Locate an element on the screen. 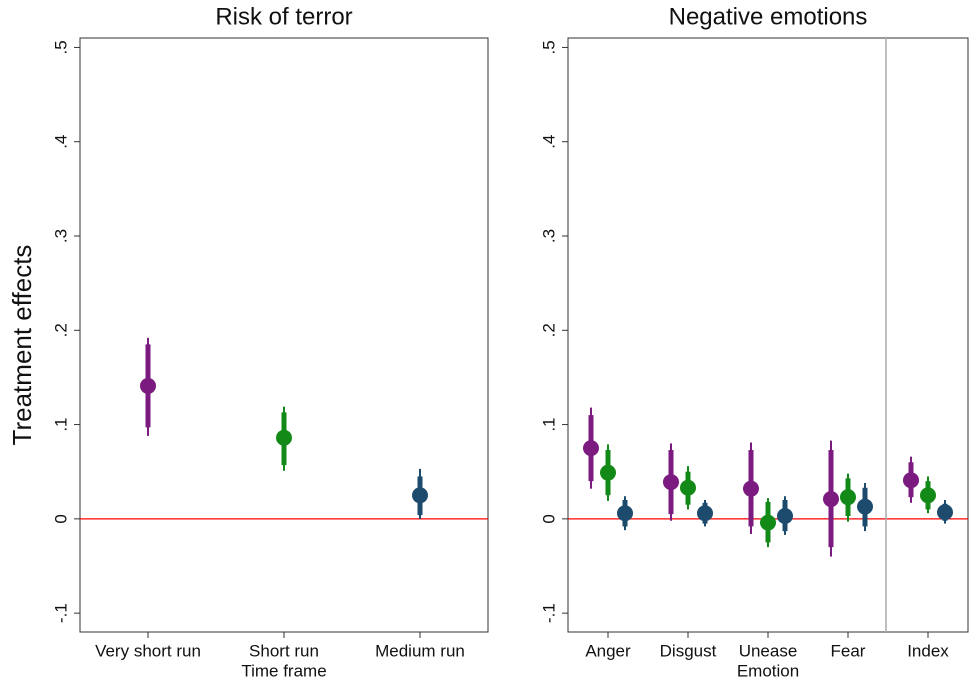  x-tick-label: Index is located at coordinates (928, 650).